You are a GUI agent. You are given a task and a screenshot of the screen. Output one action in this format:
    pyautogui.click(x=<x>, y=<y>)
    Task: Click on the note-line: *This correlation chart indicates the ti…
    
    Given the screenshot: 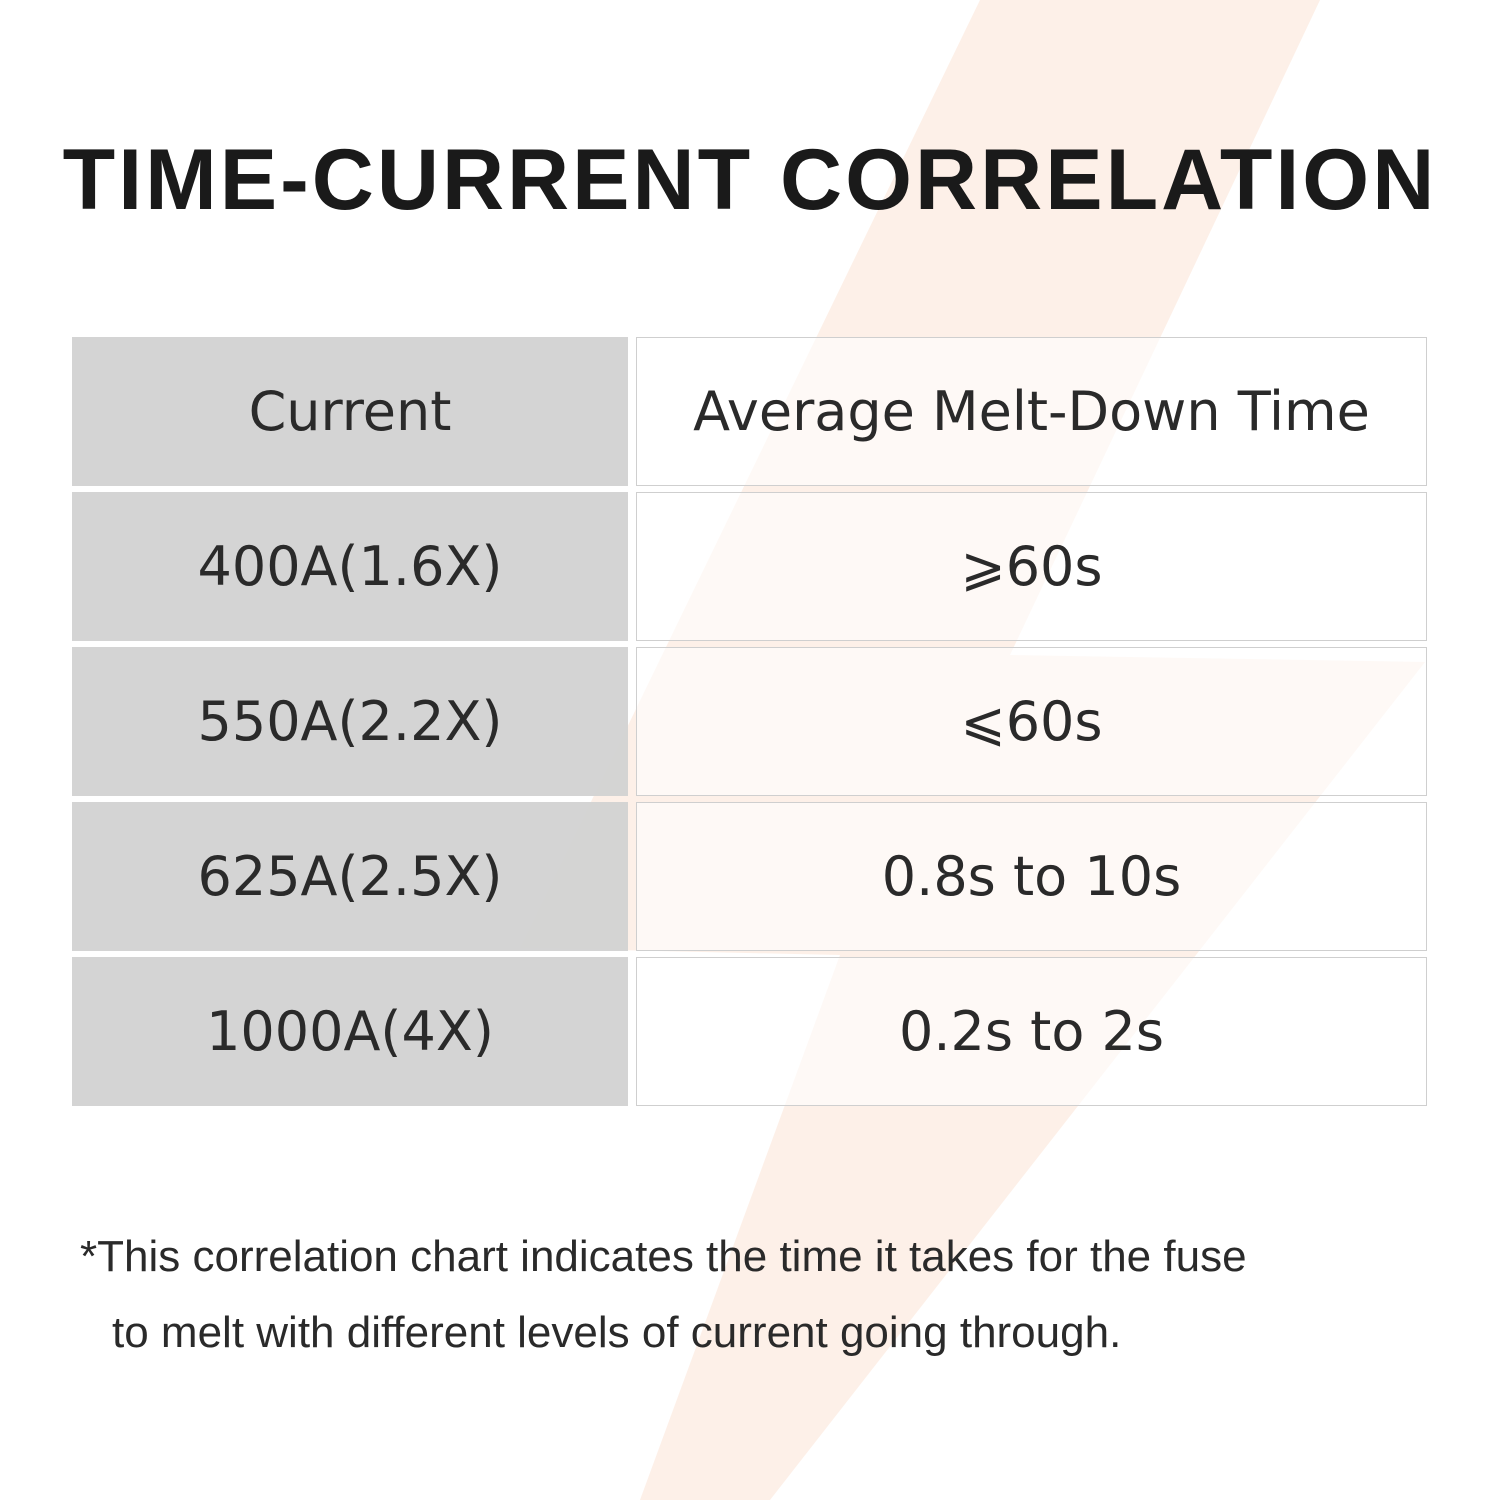 What is the action you would take?
    pyautogui.click(x=663, y=1256)
    